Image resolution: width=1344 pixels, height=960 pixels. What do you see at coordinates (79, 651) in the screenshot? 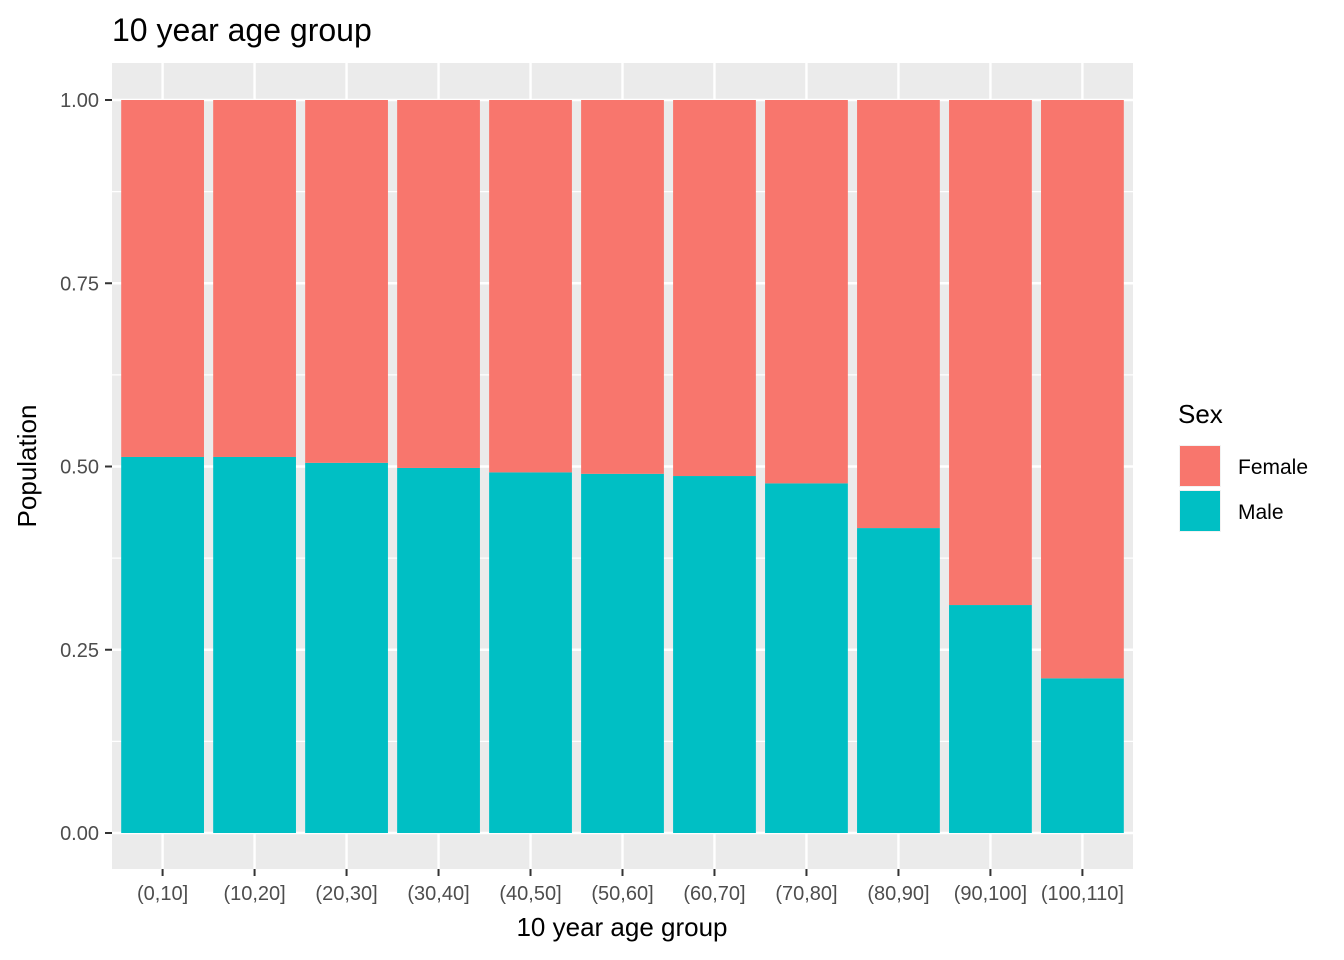
I see `y-tick-label: 0.25` at bounding box center [79, 651].